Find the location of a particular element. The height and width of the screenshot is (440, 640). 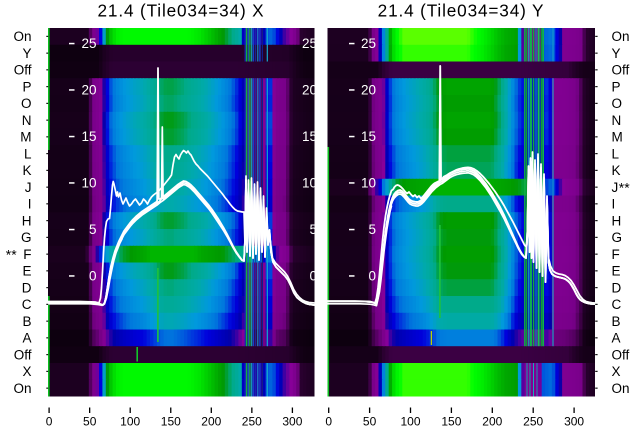

svg-text: 21.4 (Tile034=34) X is located at coordinates (181, 11).